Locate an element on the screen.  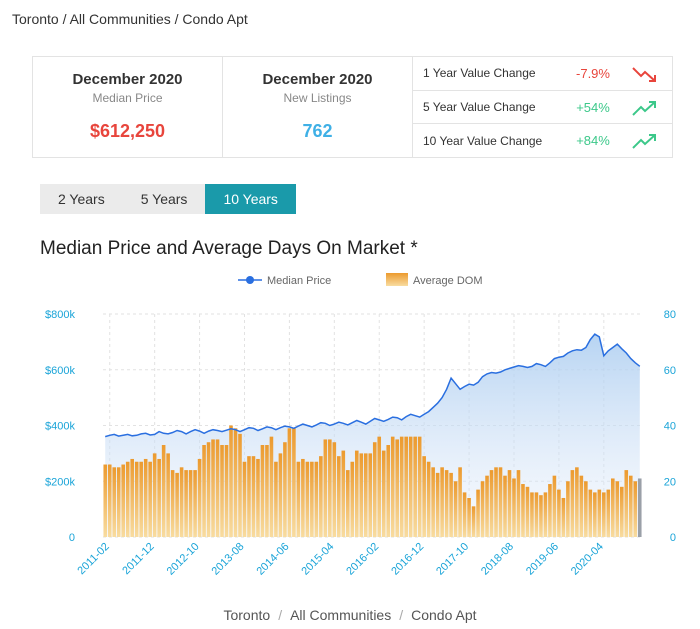
tab-2-years: 2 Years is located at coordinates (81, 199).